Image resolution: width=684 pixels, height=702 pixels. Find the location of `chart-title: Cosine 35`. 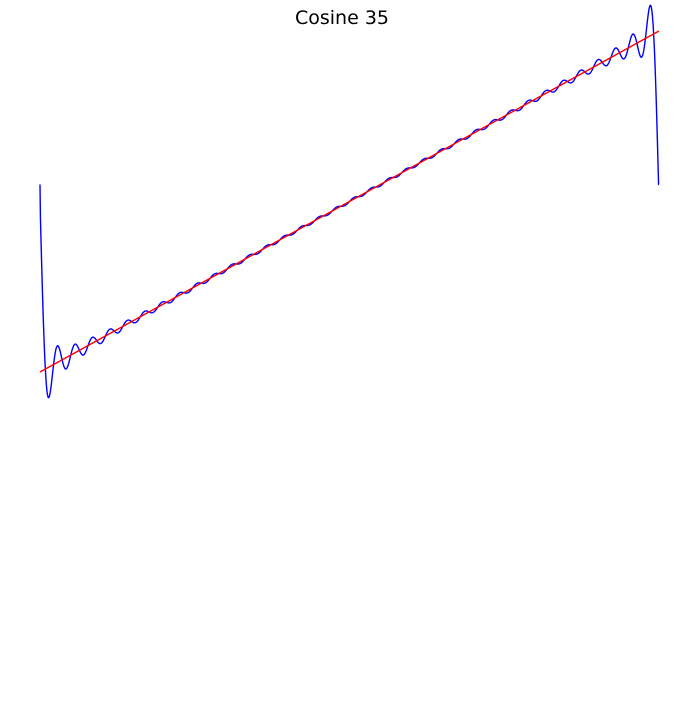

chart-title: Cosine 35 is located at coordinates (342, 18).